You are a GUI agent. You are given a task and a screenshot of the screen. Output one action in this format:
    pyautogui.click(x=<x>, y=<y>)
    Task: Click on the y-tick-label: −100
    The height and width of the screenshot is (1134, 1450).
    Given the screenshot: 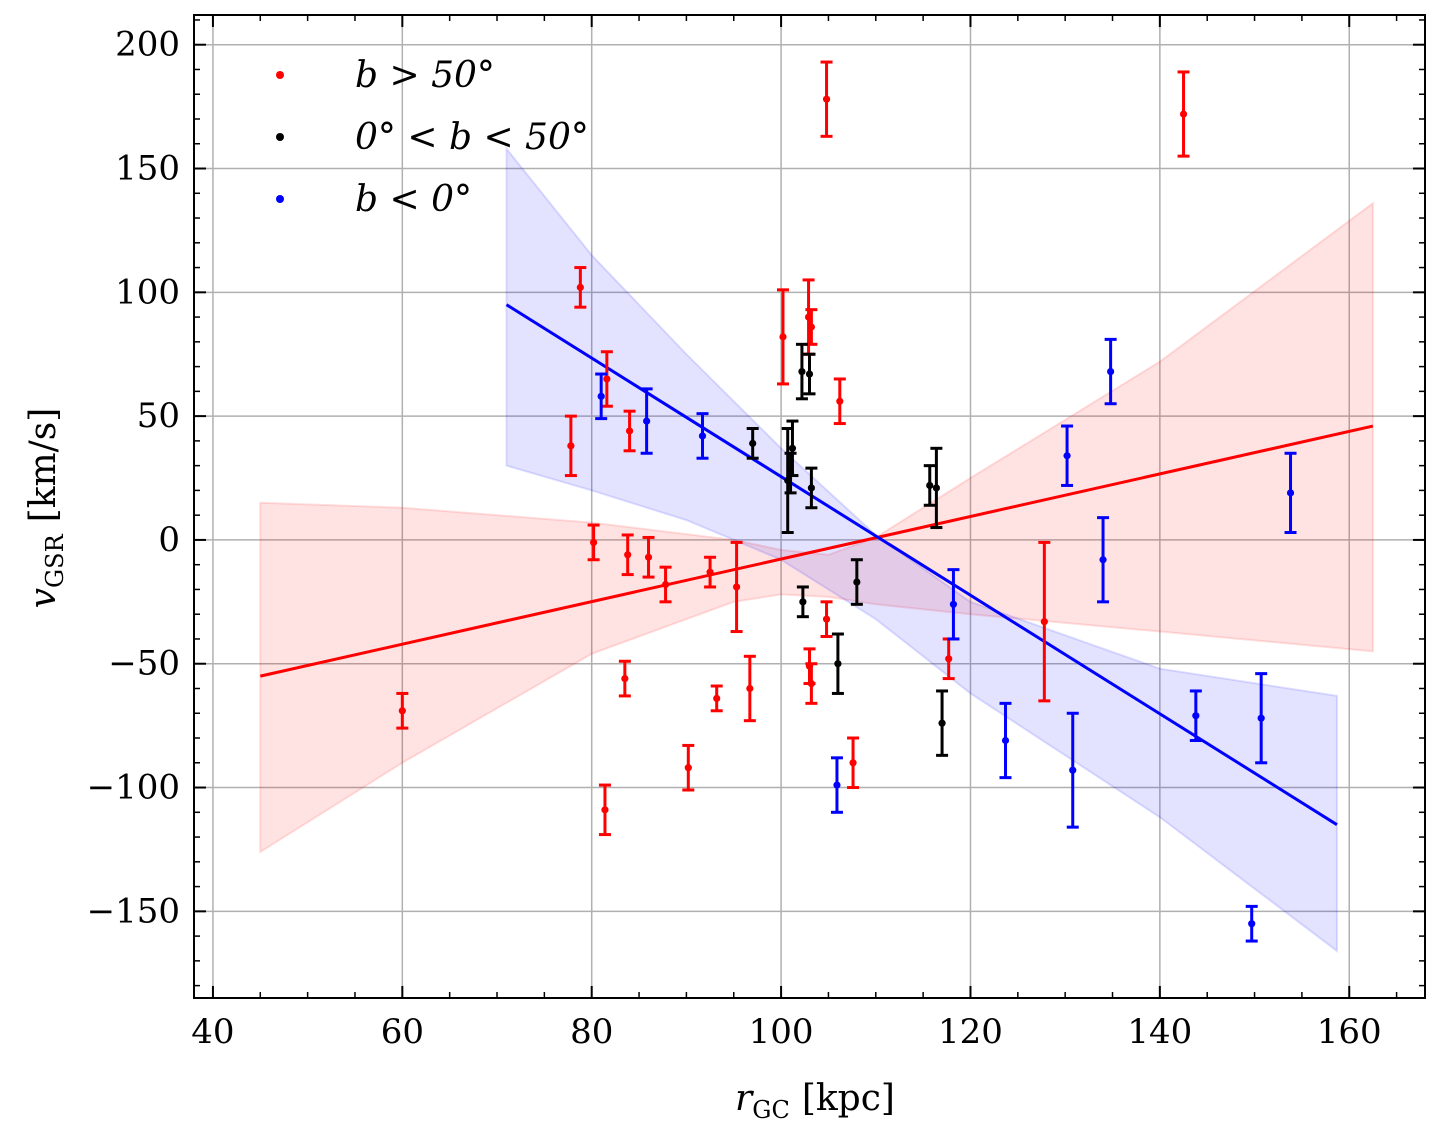 What is the action you would take?
    pyautogui.click(x=133, y=788)
    